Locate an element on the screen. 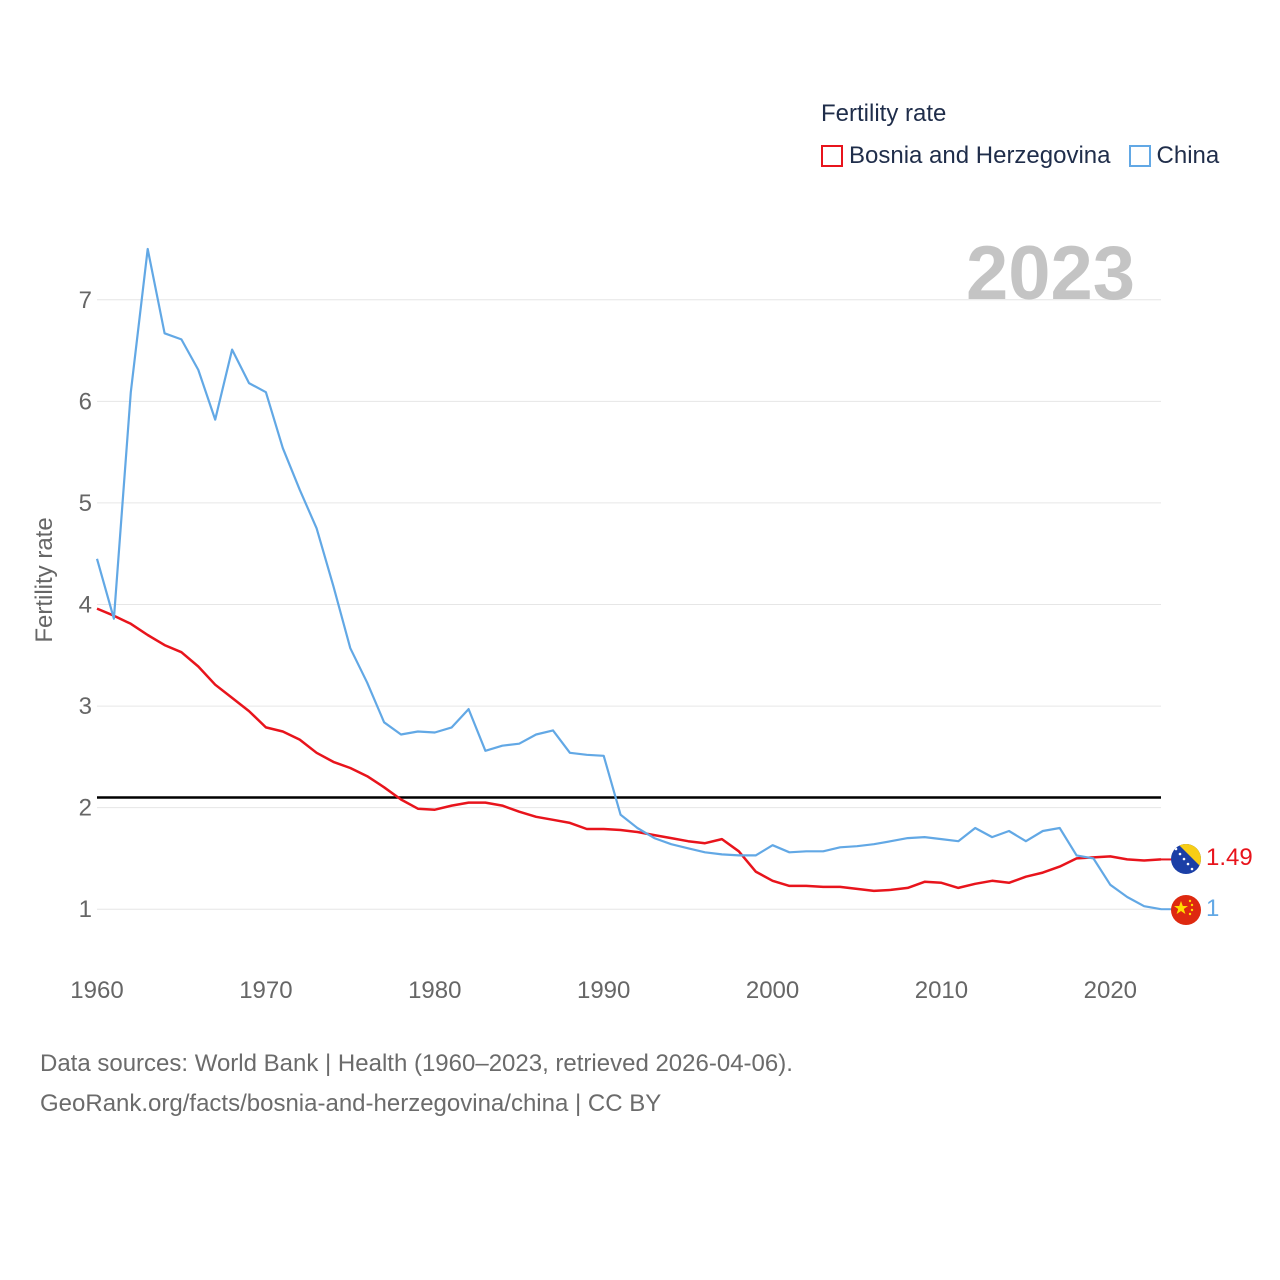 The image size is (1280, 1280). x-tick-labels: 1960 1970 1980 1990 2000 2010 2020 is located at coordinates (603, 990).